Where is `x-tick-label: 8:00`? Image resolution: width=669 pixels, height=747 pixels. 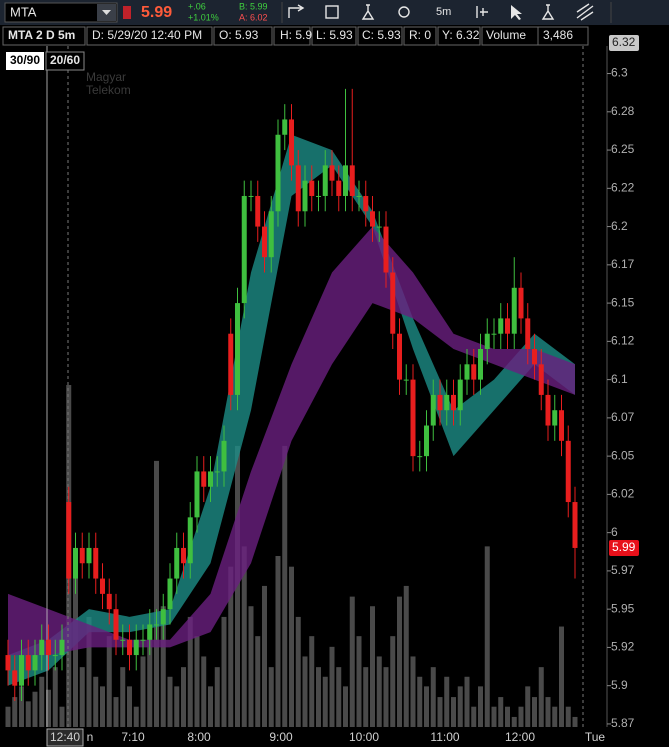
x-tick-label: 8:00 is located at coordinates (199, 737).